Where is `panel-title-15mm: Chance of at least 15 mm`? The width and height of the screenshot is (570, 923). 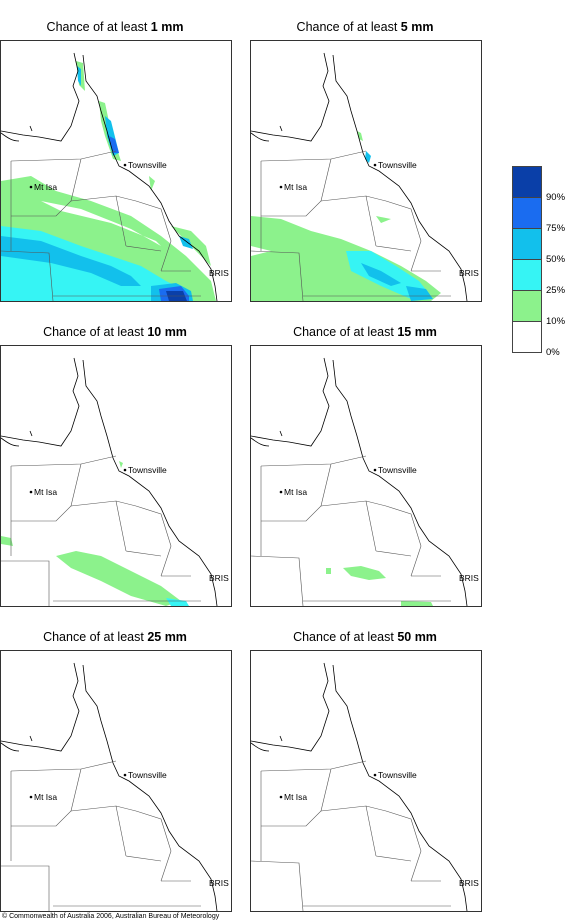
panel-title-15mm: Chance of at least 15 mm is located at coordinates (365, 332).